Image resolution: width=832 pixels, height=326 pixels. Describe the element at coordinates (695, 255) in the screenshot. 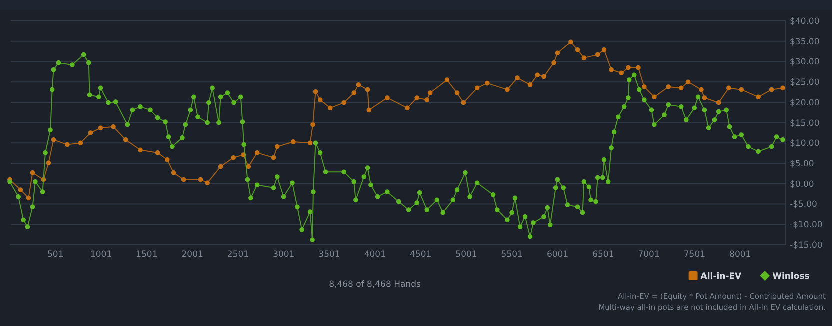

I see `x-tick-label: 7501` at that location.